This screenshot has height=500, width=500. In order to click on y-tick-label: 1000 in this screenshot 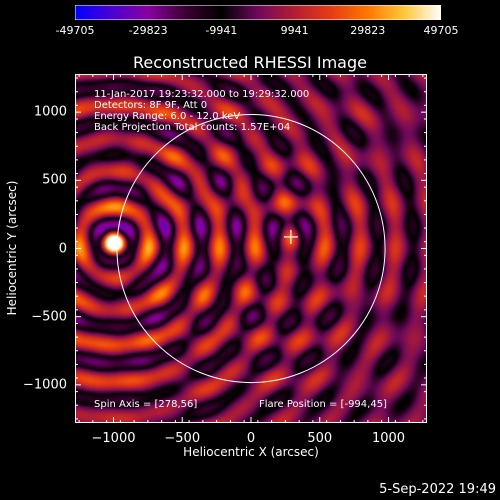, I will do `click(50, 112)`.